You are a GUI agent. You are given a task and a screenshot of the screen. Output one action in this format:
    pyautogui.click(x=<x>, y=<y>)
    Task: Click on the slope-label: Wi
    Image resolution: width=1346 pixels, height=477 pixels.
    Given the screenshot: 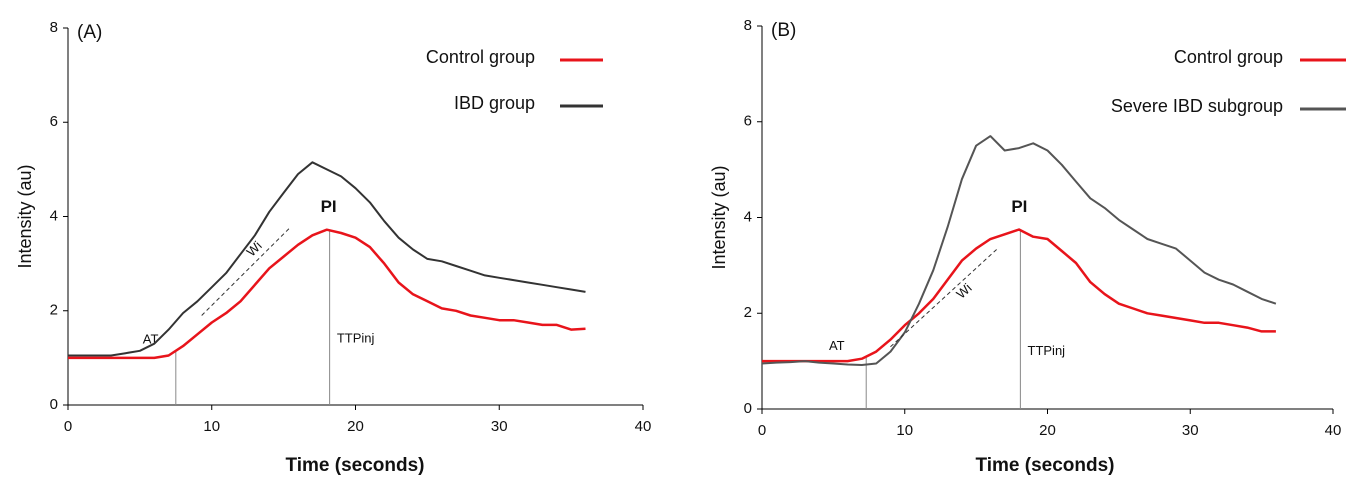 What is the action you would take?
    pyautogui.click(x=963, y=290)
    